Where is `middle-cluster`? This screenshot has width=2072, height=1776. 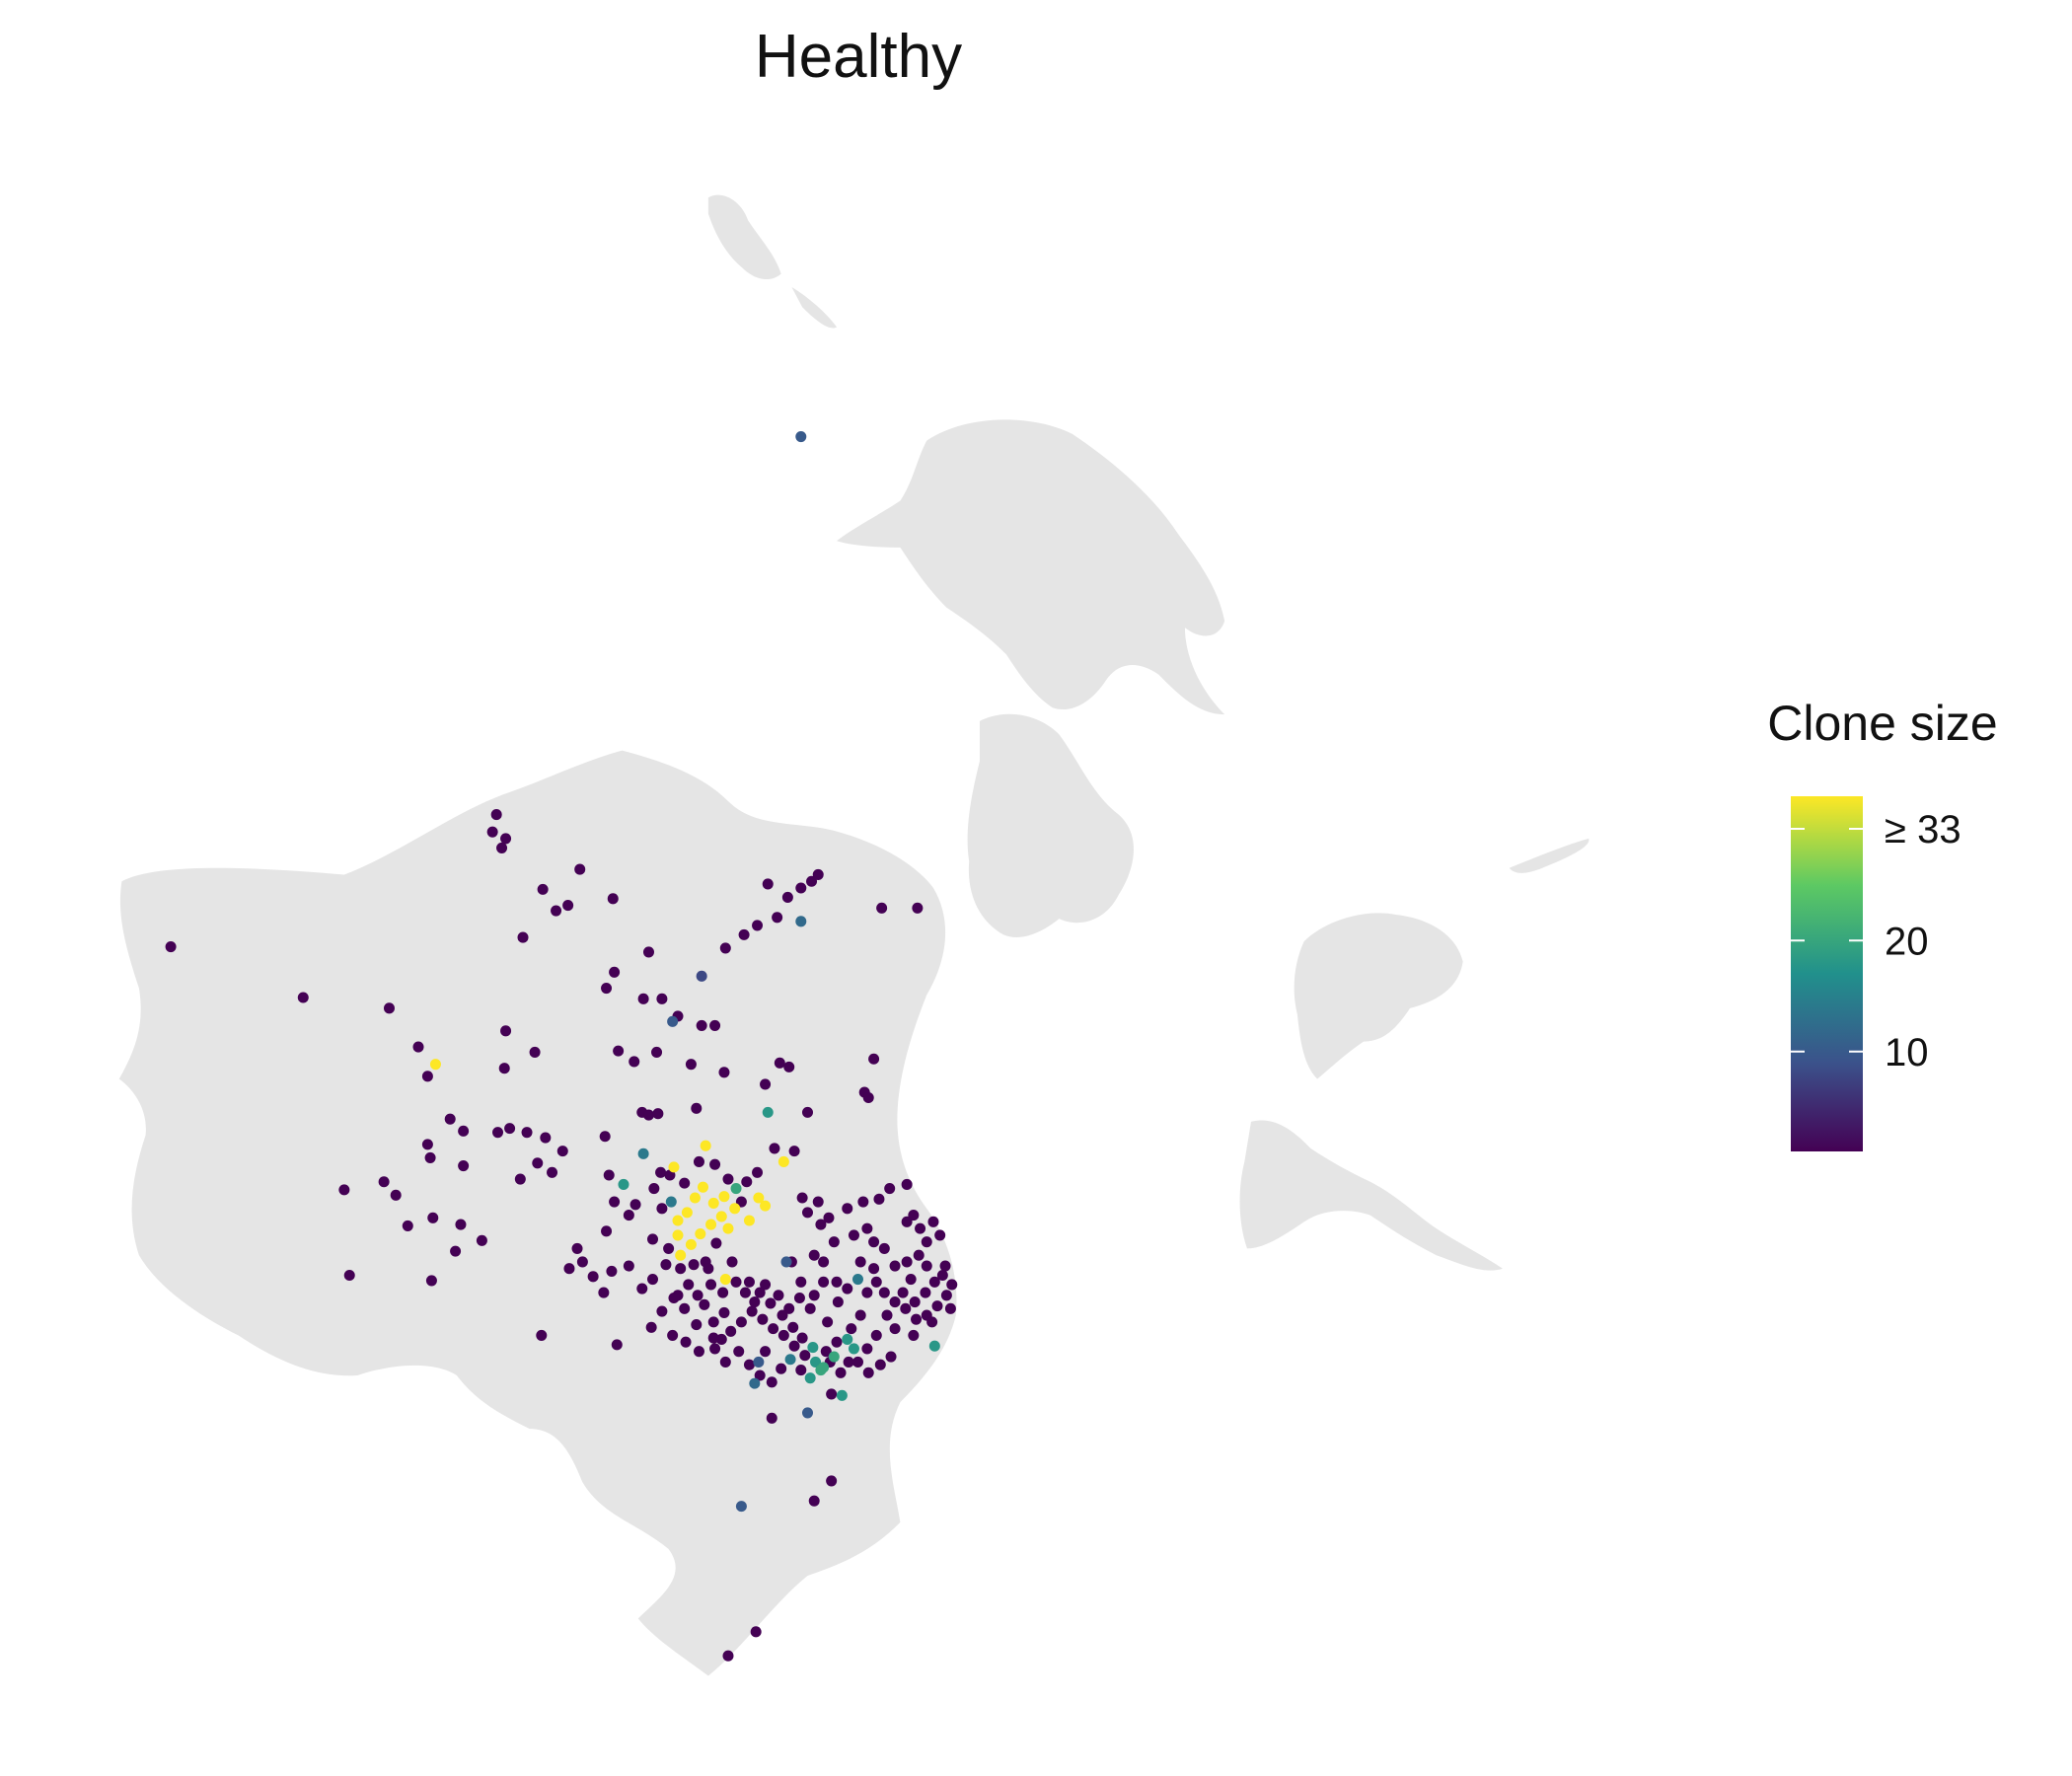 middle-cluster is located at coordinates (1051, 825).